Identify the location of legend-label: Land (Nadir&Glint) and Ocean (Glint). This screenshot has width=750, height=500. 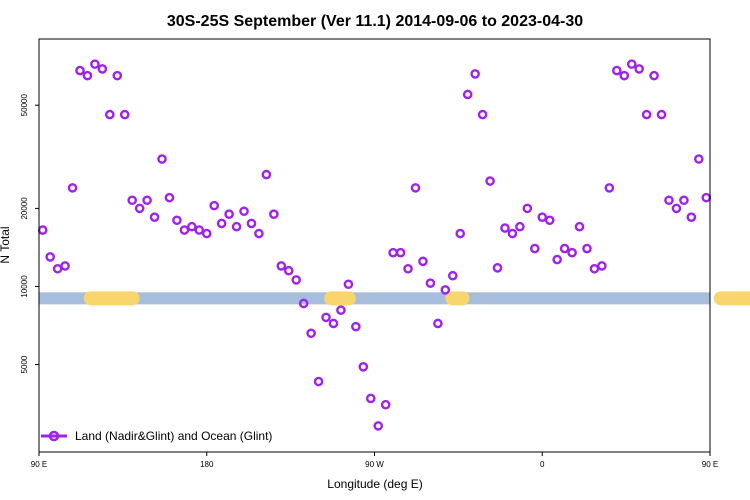
(173, 436).